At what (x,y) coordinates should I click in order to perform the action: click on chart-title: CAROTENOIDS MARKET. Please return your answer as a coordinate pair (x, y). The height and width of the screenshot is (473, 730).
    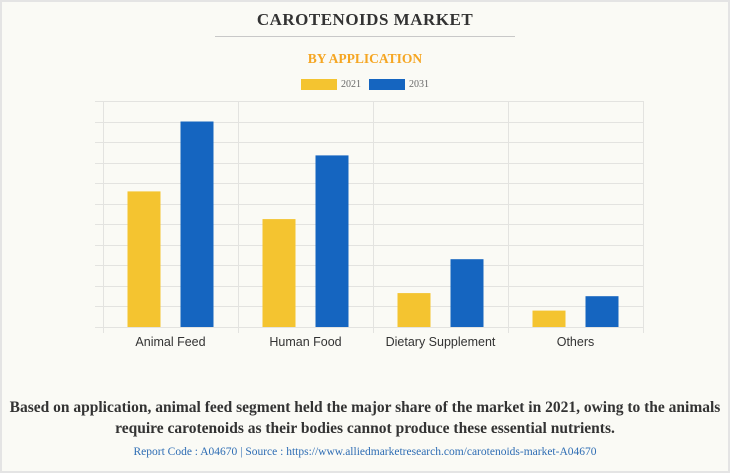
    Looking at the image, I should click on (365, 19).